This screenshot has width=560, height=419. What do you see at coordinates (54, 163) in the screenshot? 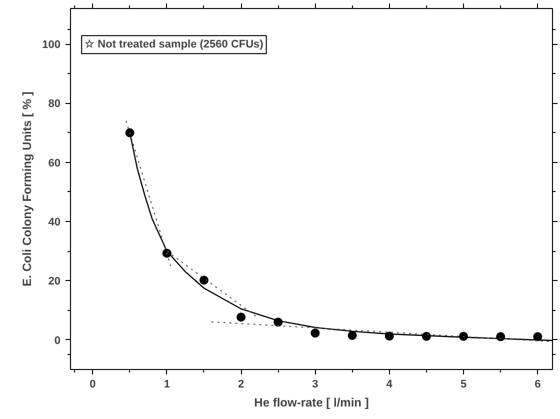
I see `y-tick-label: 60` at bounding box center [54, 163].